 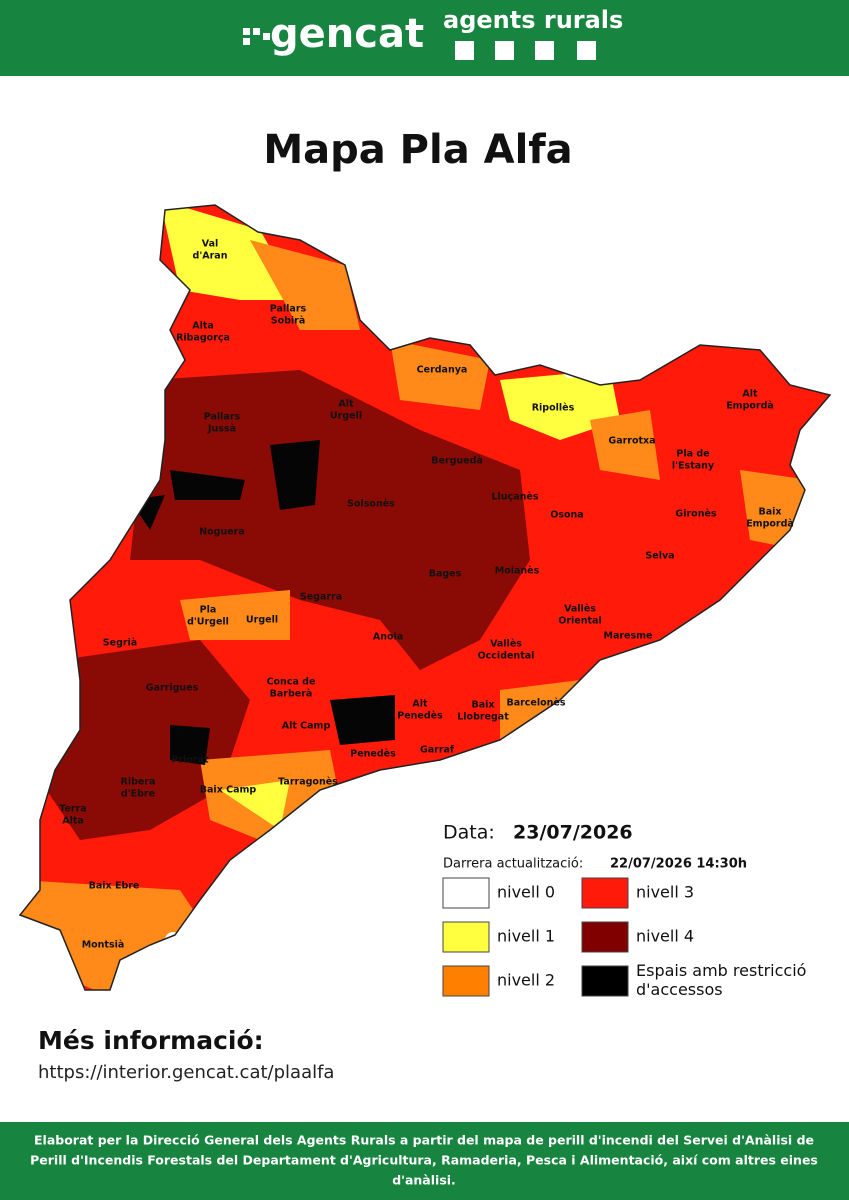 What do you see at coordinates (306, 726) in the screenshot?
I see `region-label: Alt Camp` at bounding box center [306, 726].